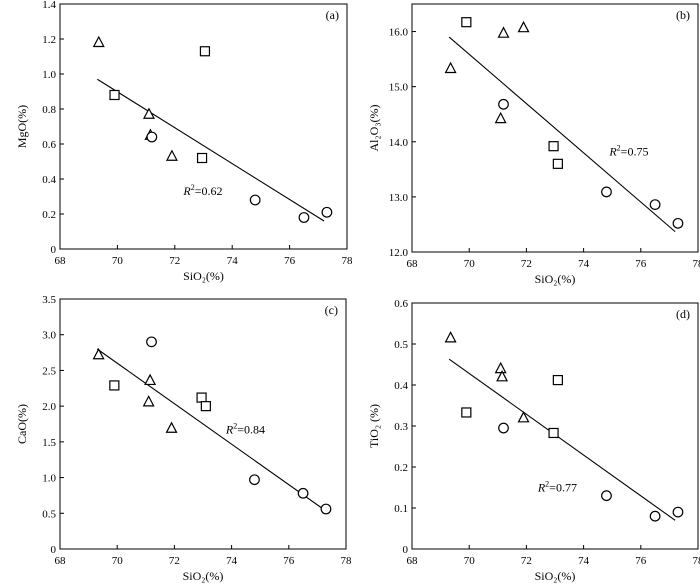 The width and height of the screenshot is (700, 584). I want to click on r-squared-label: R2=0.84, so click(245, 428).